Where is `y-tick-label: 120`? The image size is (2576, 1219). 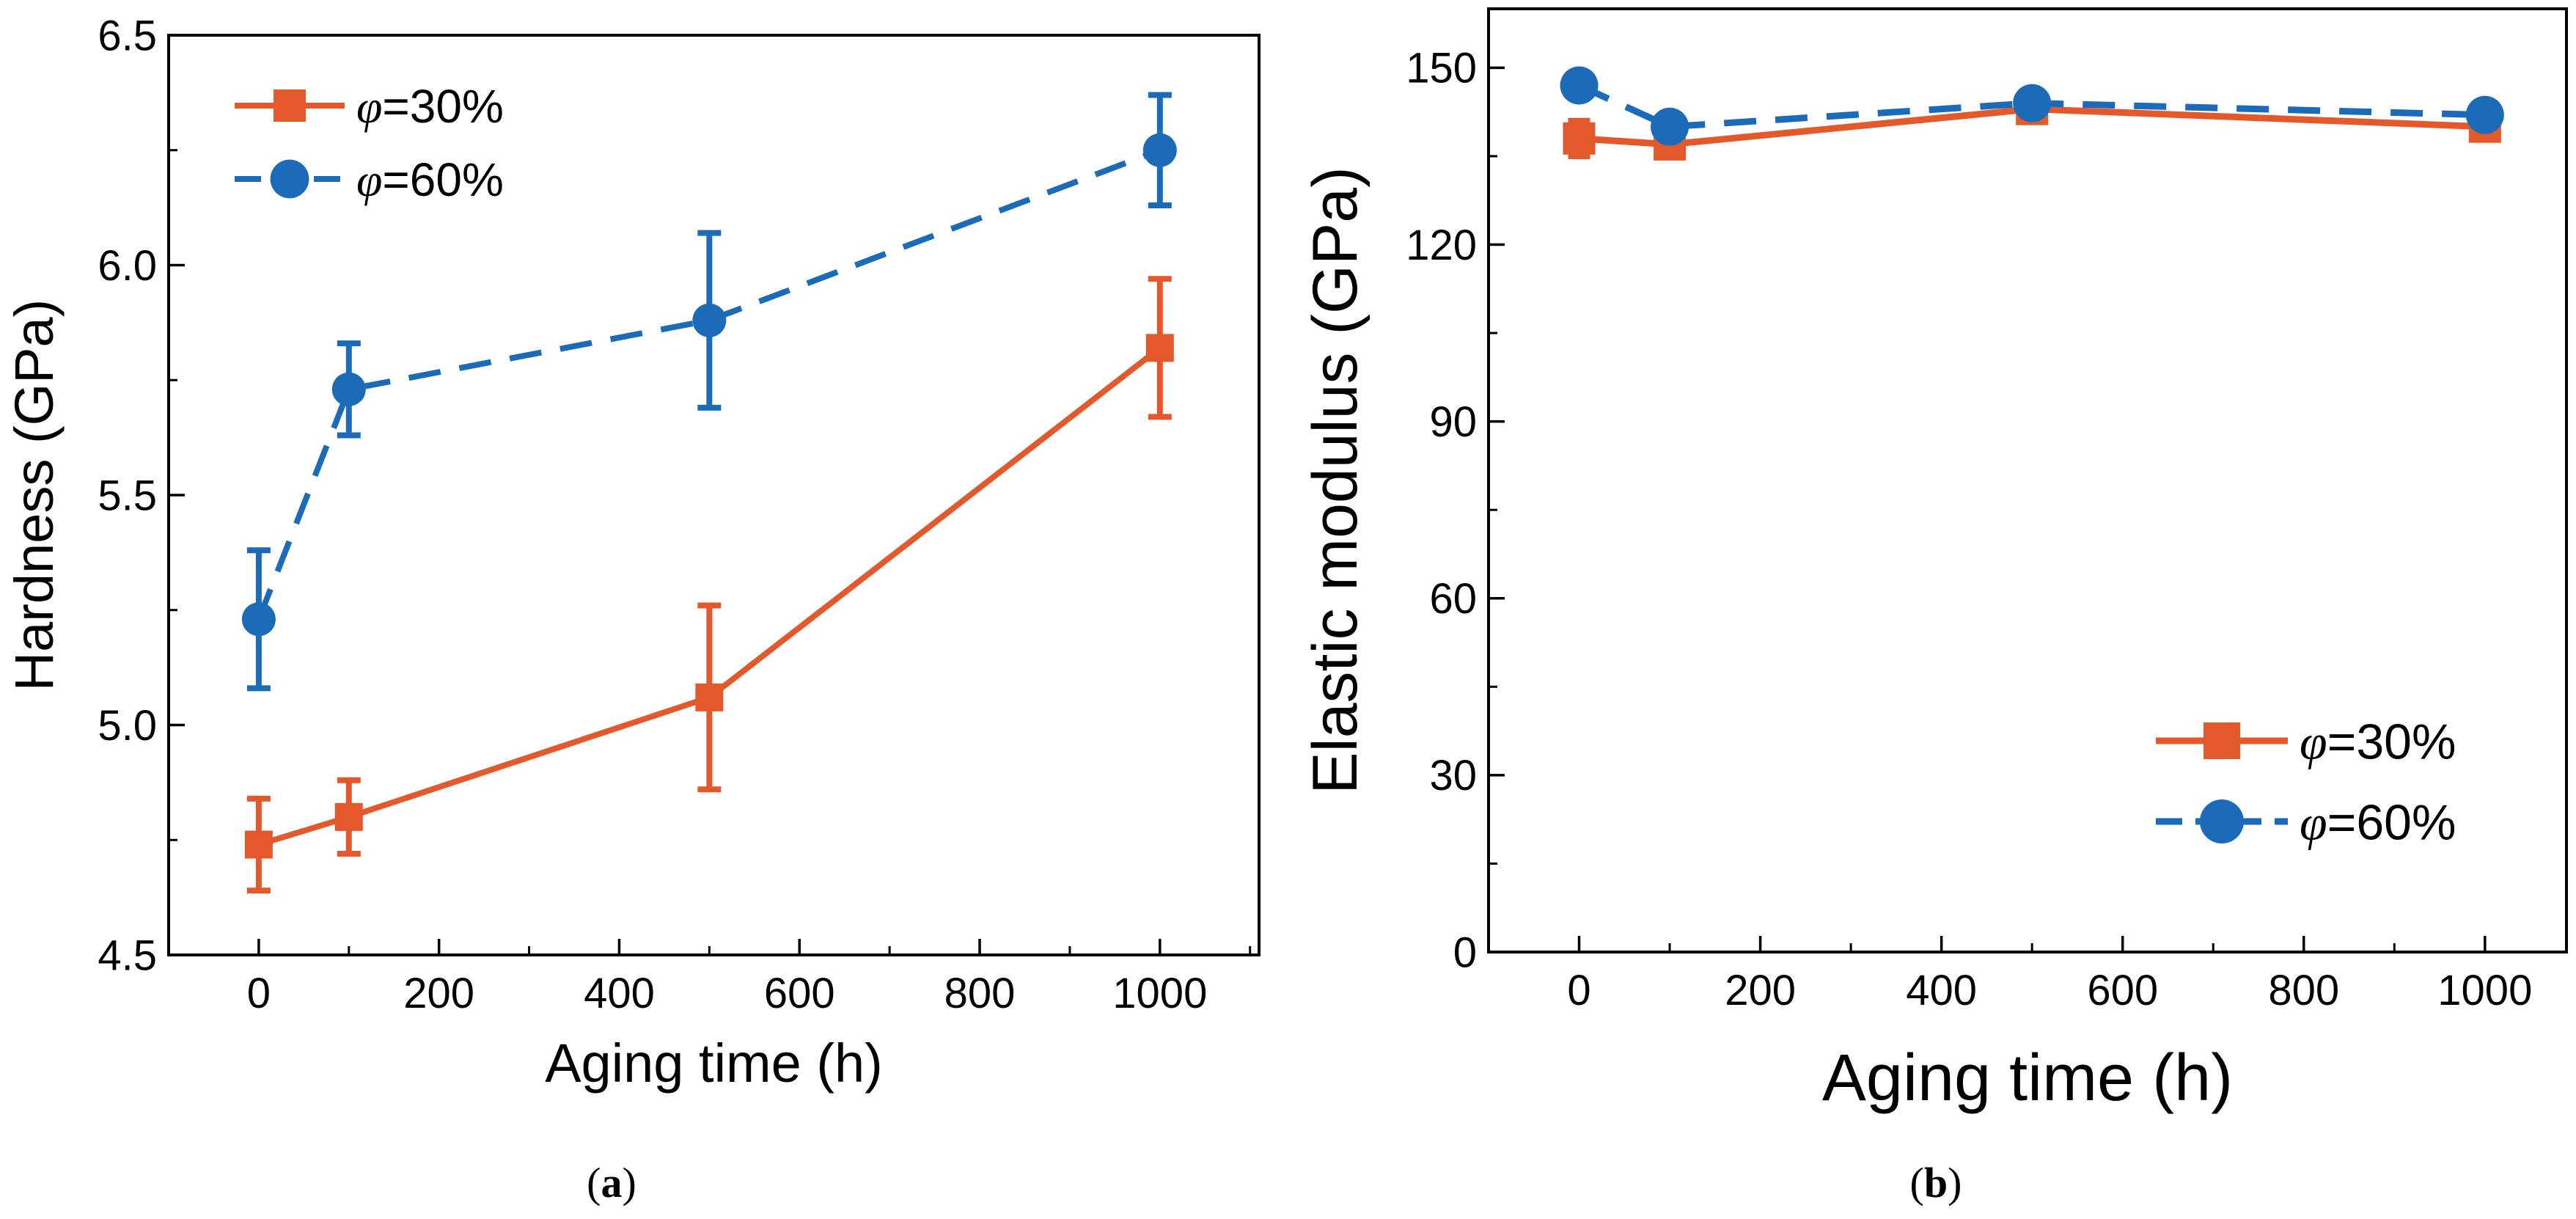
y-tick-label: 120 is located at coordinates (1442, 246).